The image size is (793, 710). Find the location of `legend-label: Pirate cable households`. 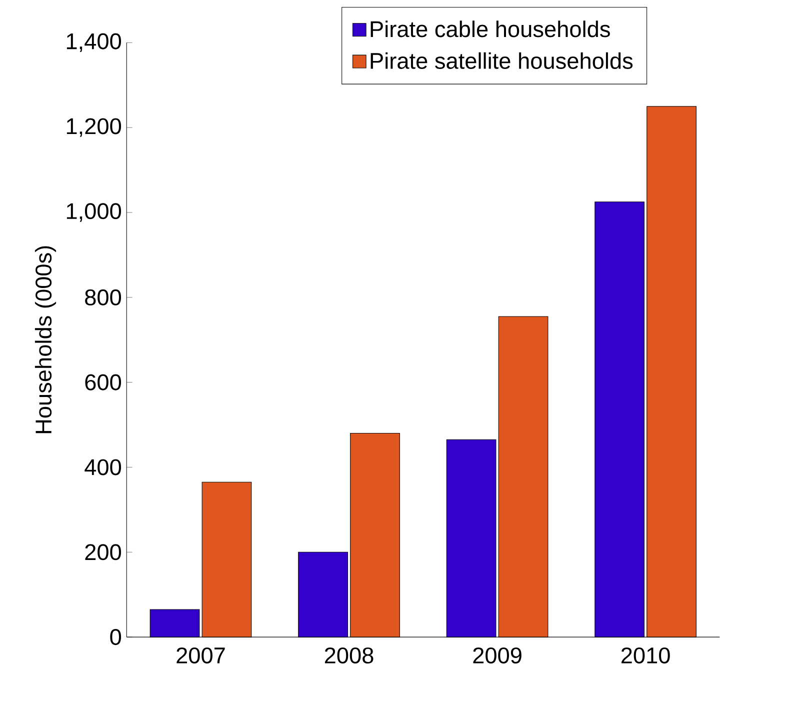

legend-label: Pirate cable households is located at coordinates (490, 29).